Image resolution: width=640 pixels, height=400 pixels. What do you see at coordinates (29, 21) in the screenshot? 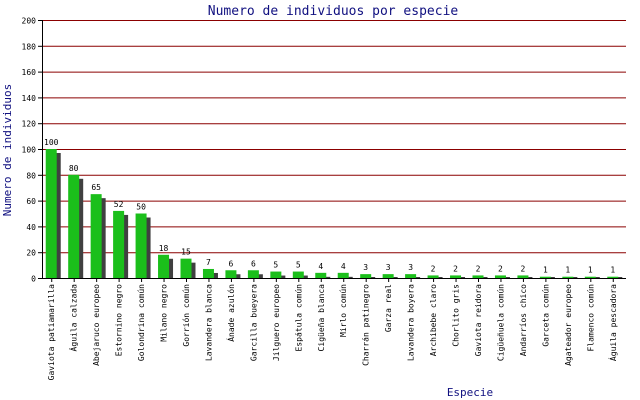
I see `y-tick-label: 200` at bounding box center [29, 21].